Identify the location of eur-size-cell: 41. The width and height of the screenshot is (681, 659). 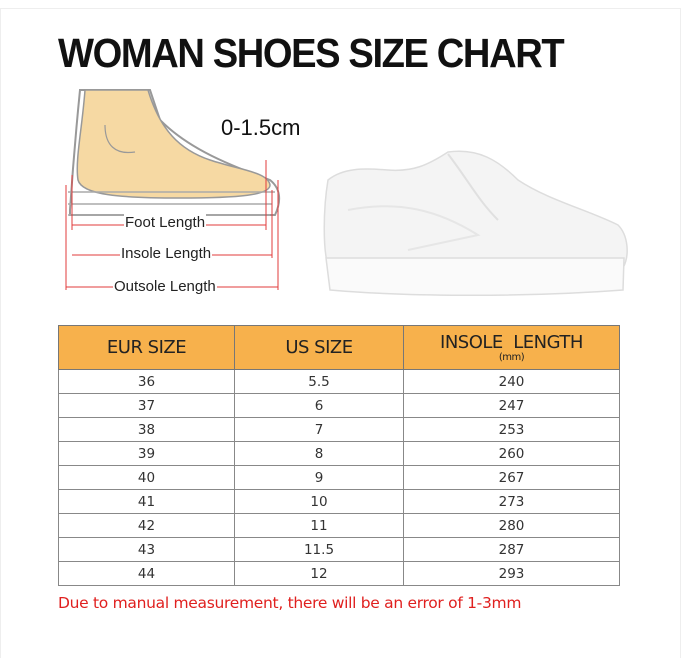
(146, 501).